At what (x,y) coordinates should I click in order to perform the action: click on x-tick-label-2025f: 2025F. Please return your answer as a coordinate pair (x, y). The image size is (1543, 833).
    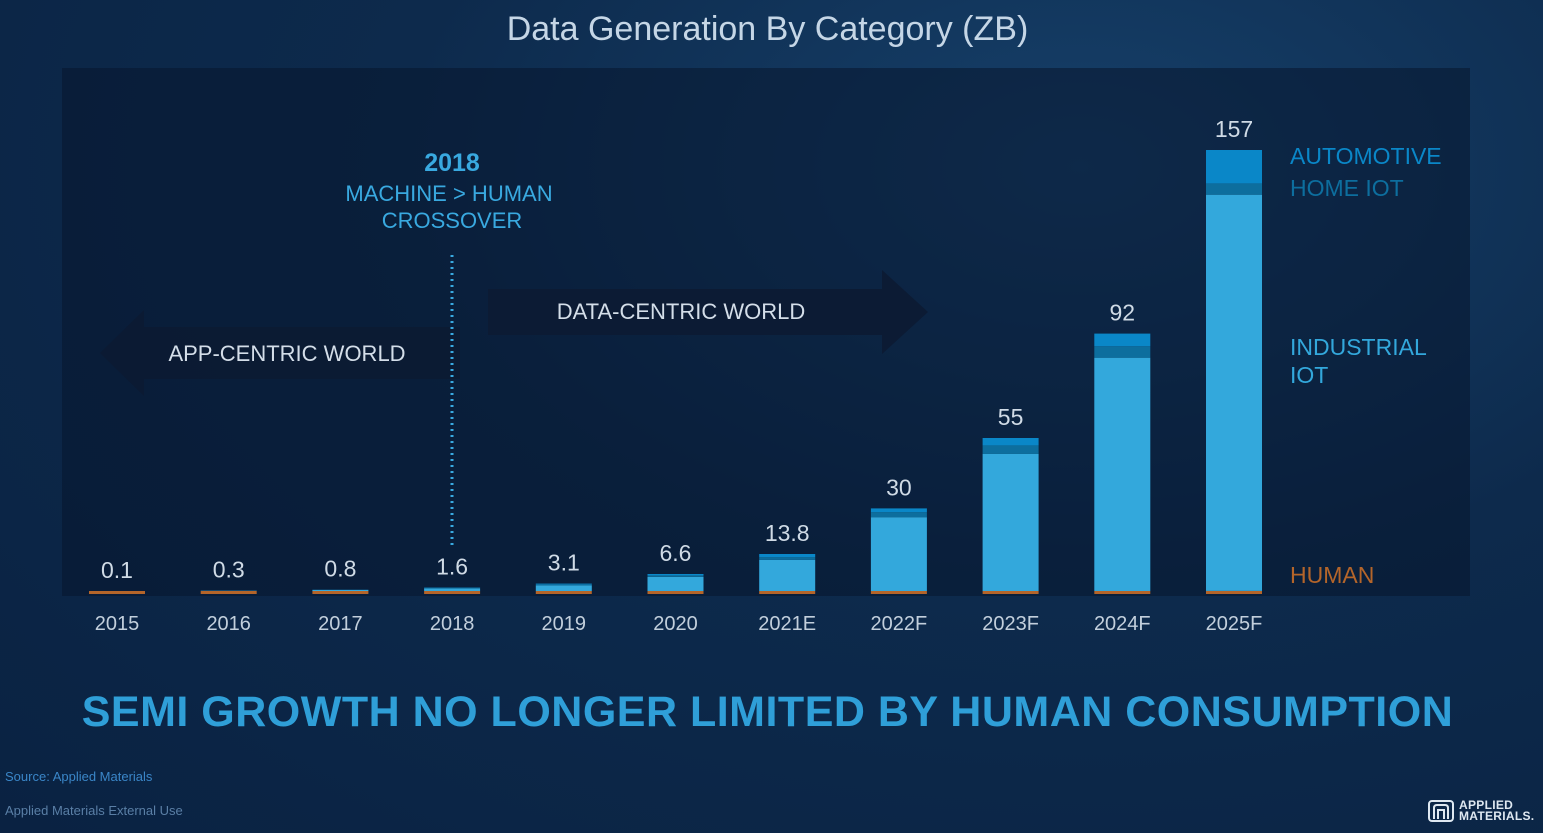
    Looking at the image, I should click on (1234, 624).